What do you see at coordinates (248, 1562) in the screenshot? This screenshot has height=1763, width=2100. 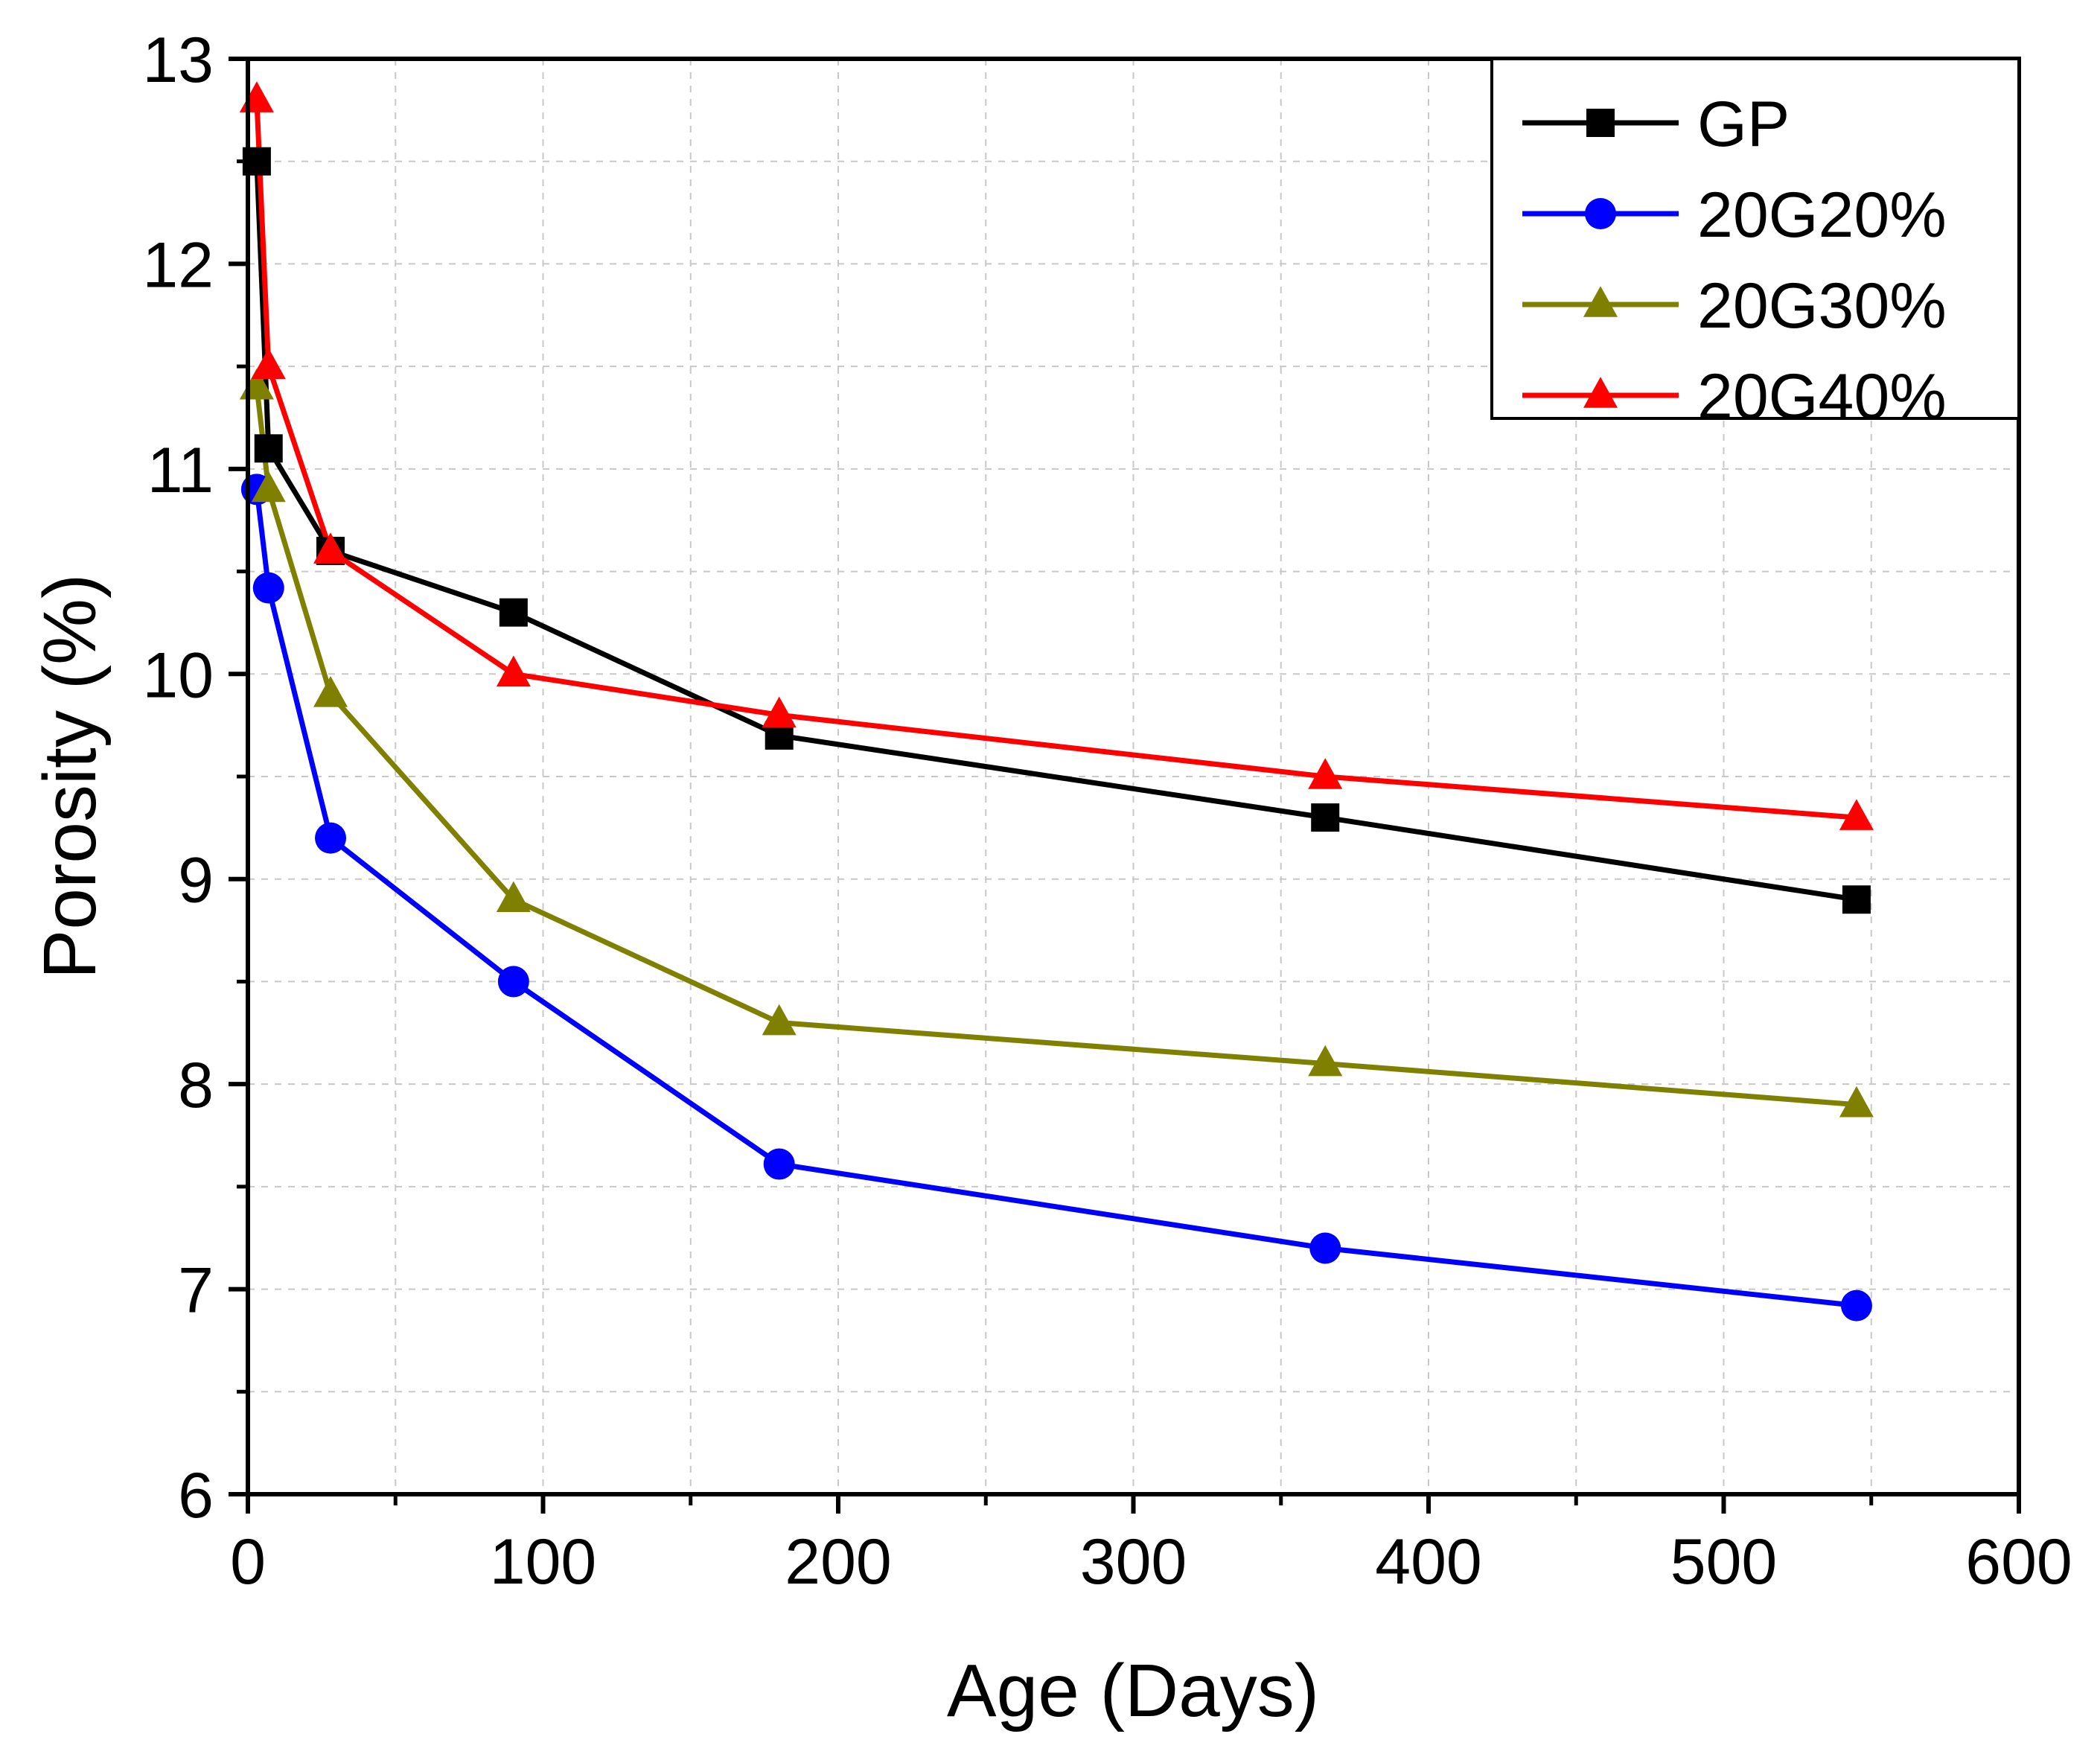 I see `x-tick-label: 0` at bounding box center [248, 1562].